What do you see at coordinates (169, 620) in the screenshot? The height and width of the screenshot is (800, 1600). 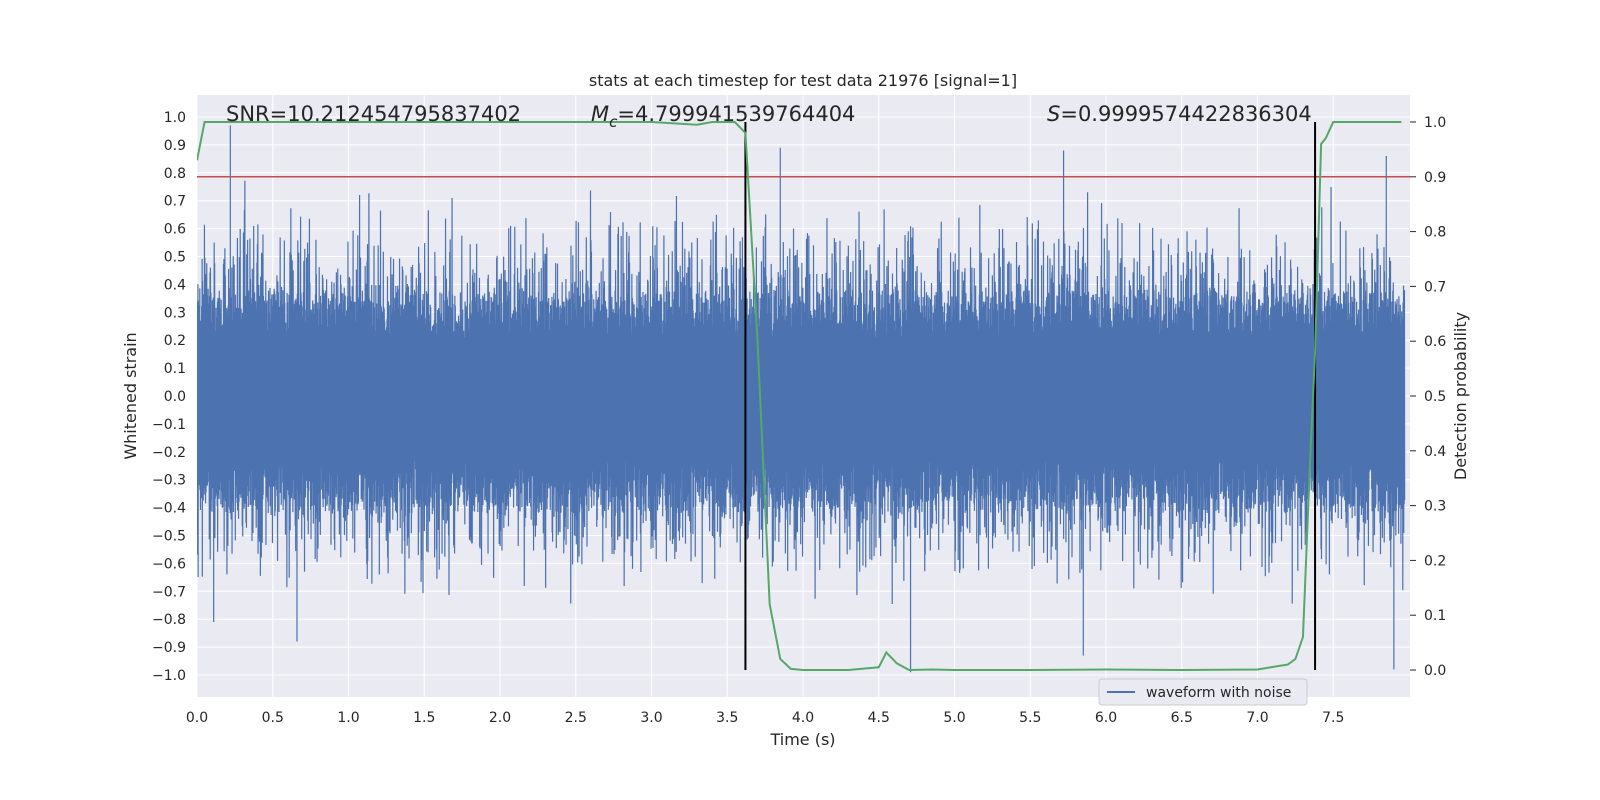 I see `y-tick-label: −0.8` at bounding box center [169, 620].